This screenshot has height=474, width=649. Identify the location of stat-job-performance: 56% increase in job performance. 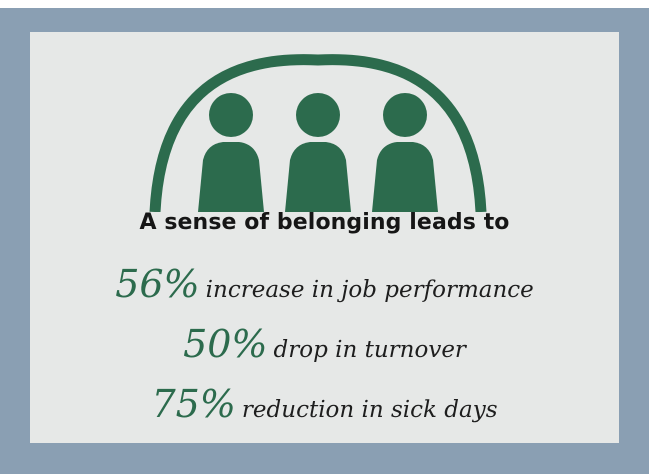
(324, 284).